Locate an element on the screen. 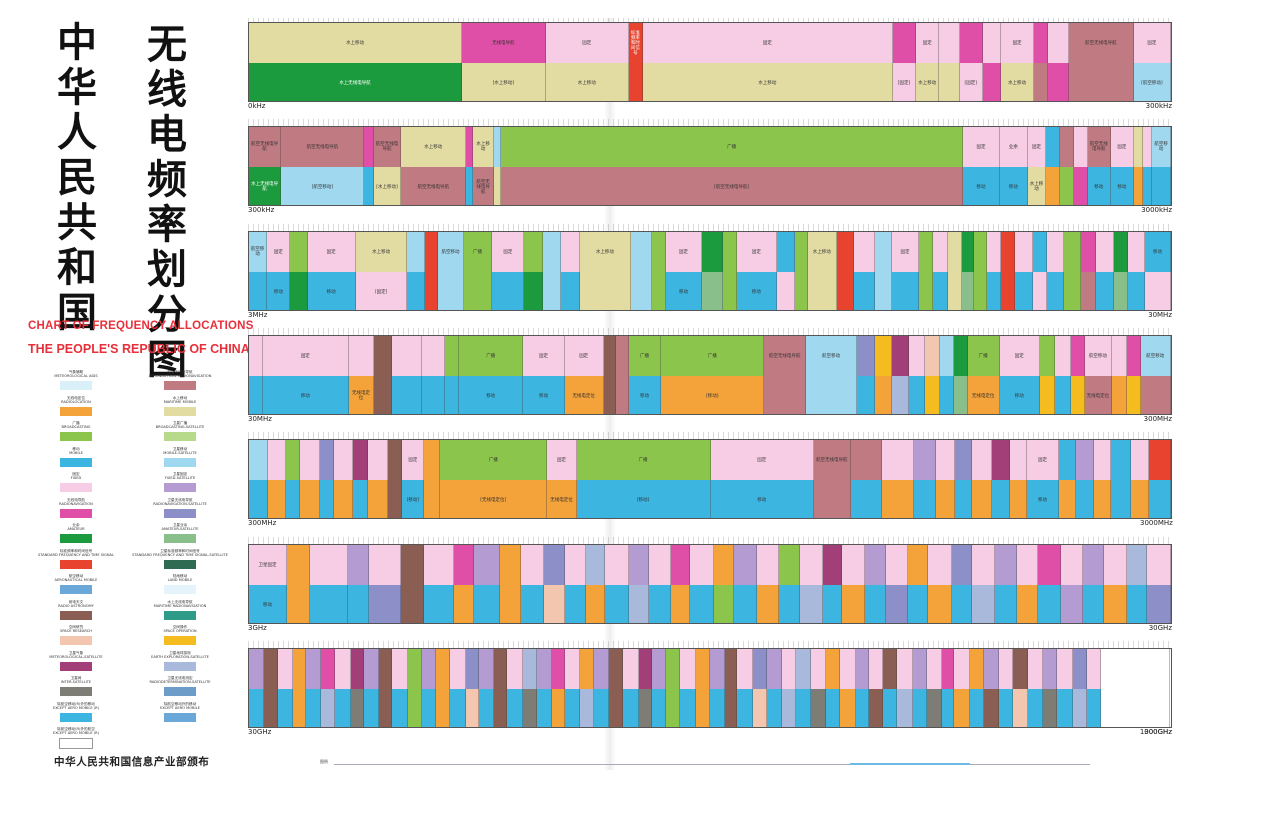 The width and height of the screenshot is (1264, 820). legend-label-cn: 卫星地球探测 is located at coordinates (180, 652).